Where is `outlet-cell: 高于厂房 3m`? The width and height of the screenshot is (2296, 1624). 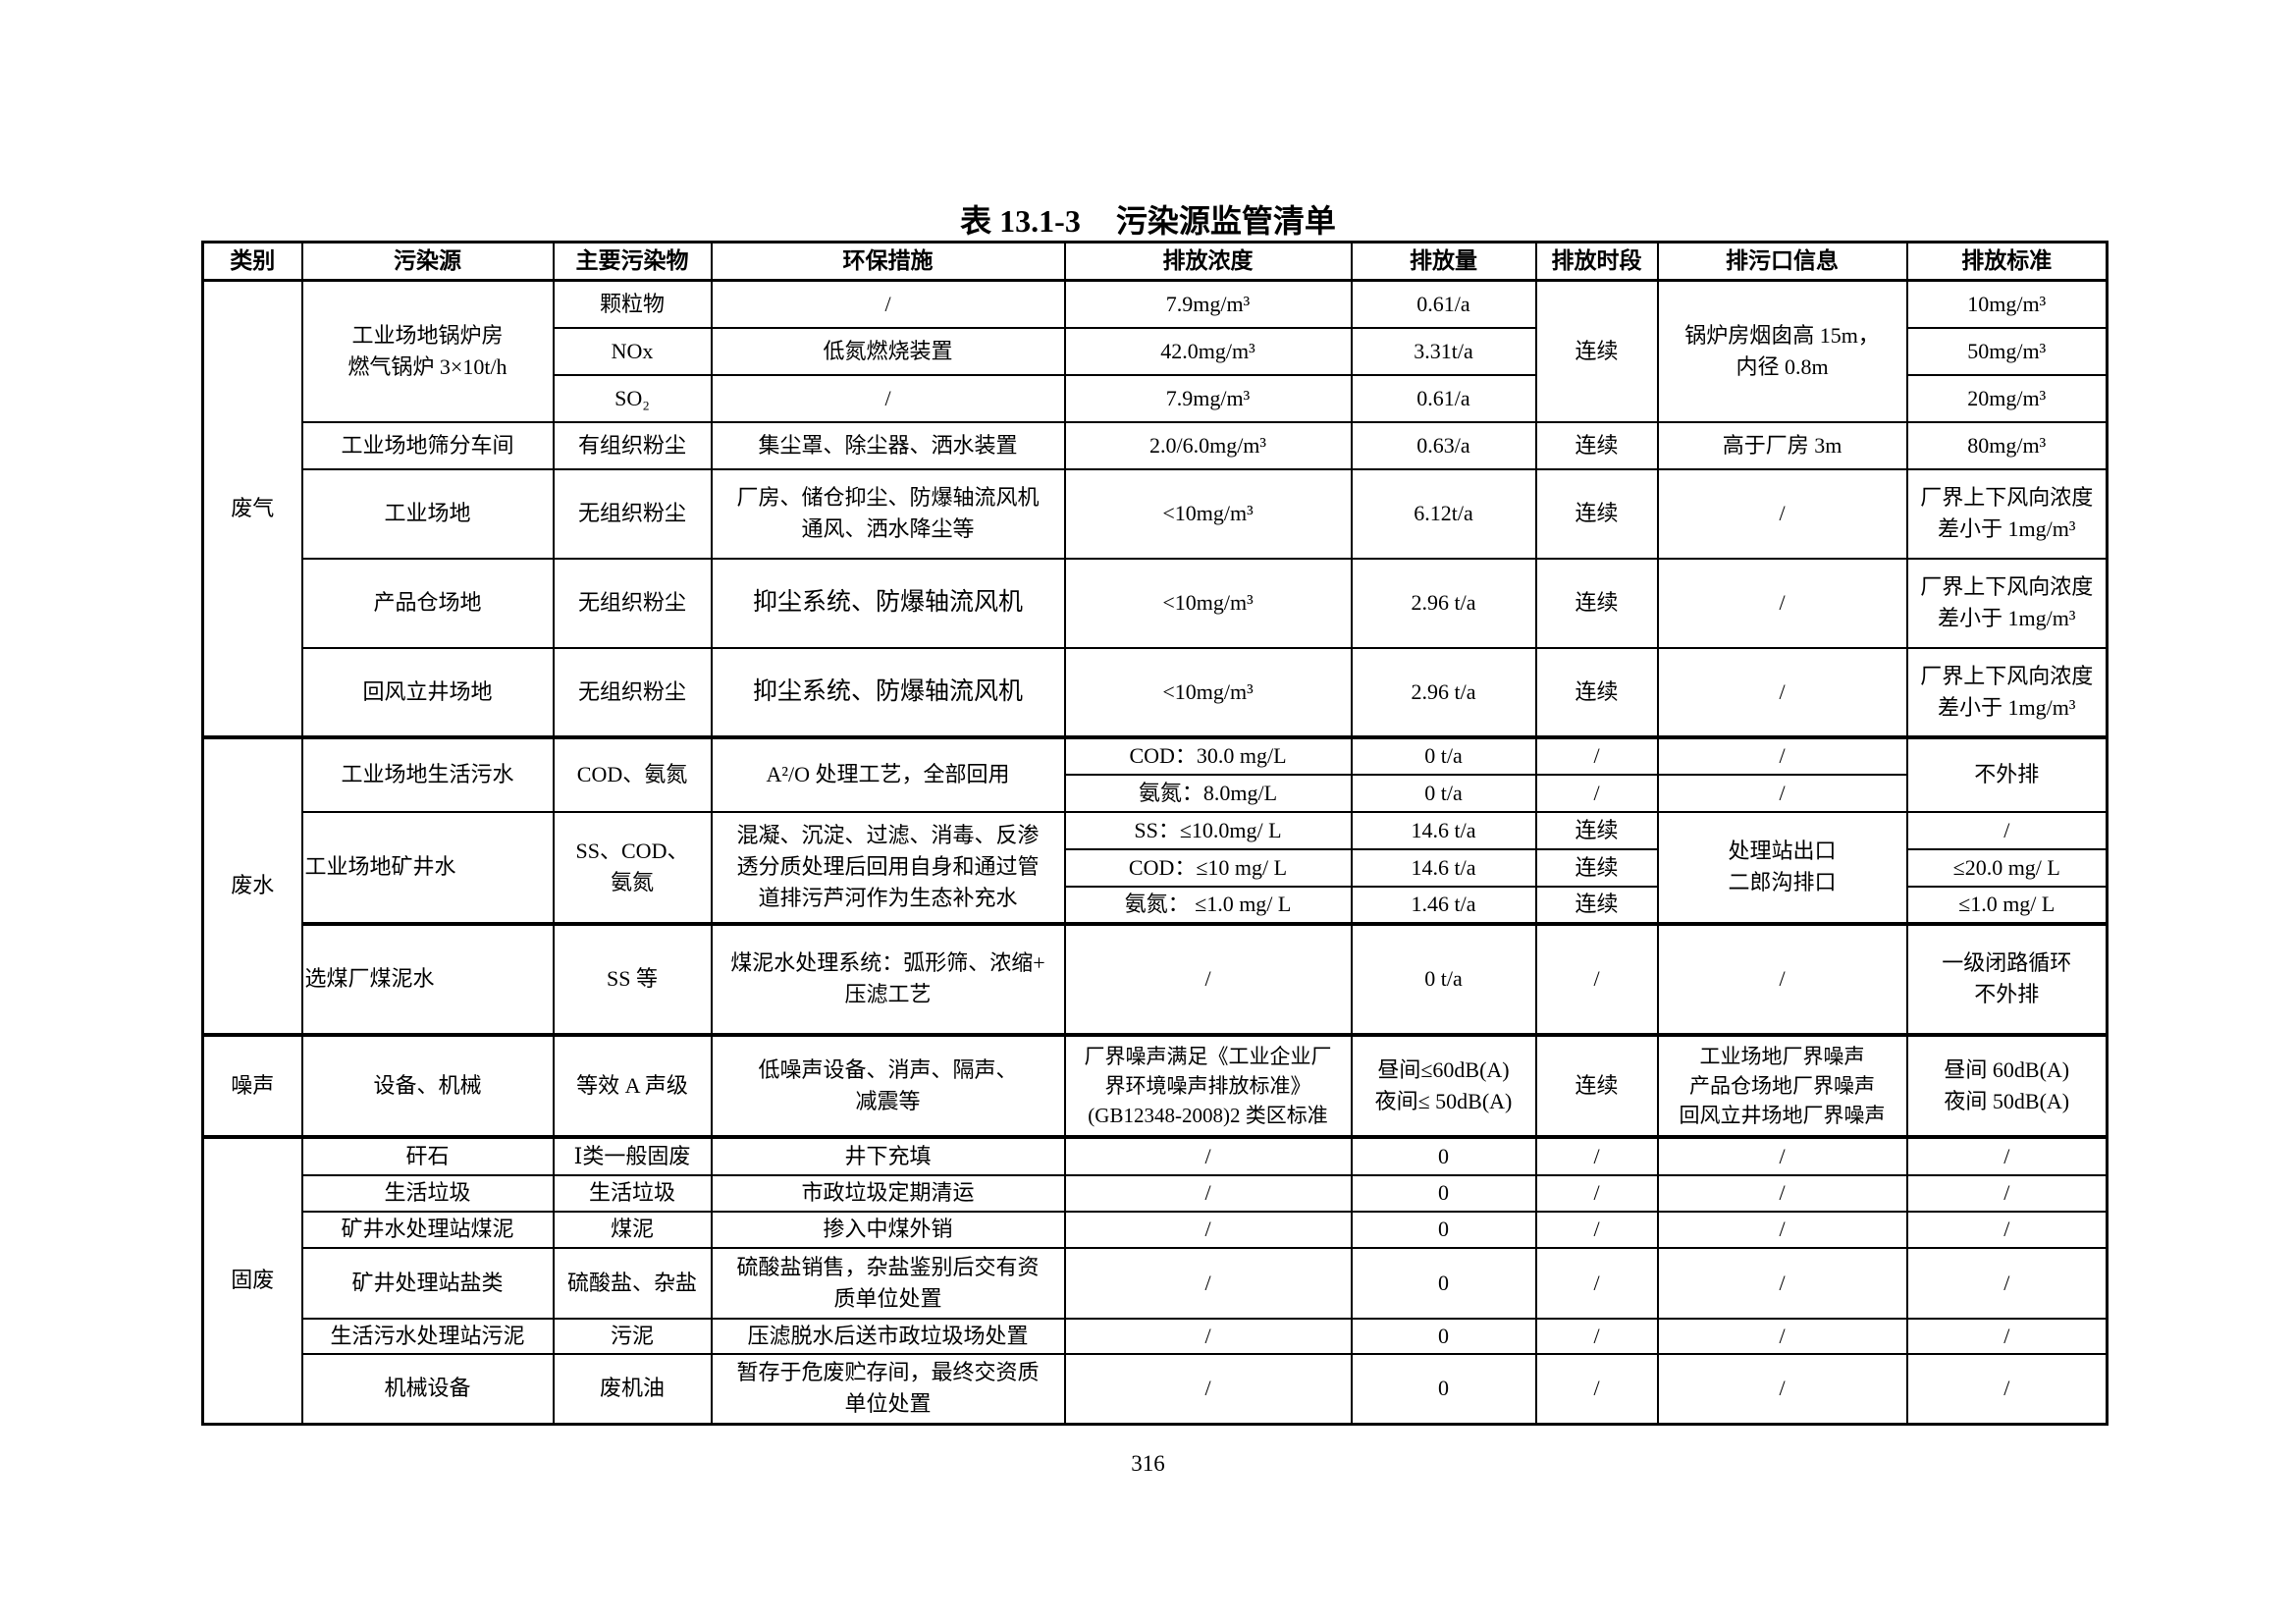
outlet-cell: 高于厂房 3m is located at coordinates (1782, 445).